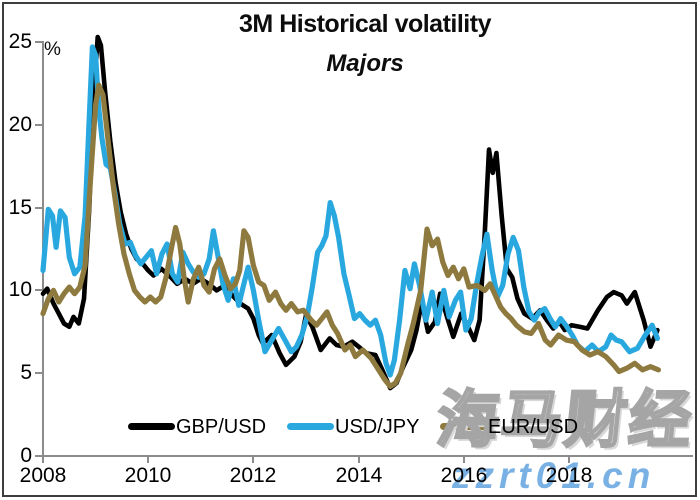  I want to click on legend-swatch-gbp-usd, so click(151, 426).